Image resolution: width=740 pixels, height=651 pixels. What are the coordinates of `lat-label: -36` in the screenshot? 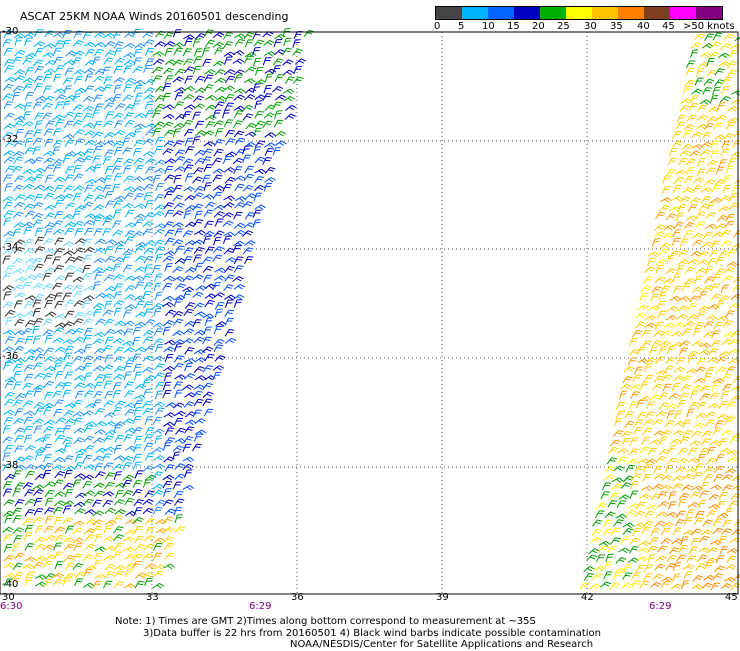 It's located at (10, 356).